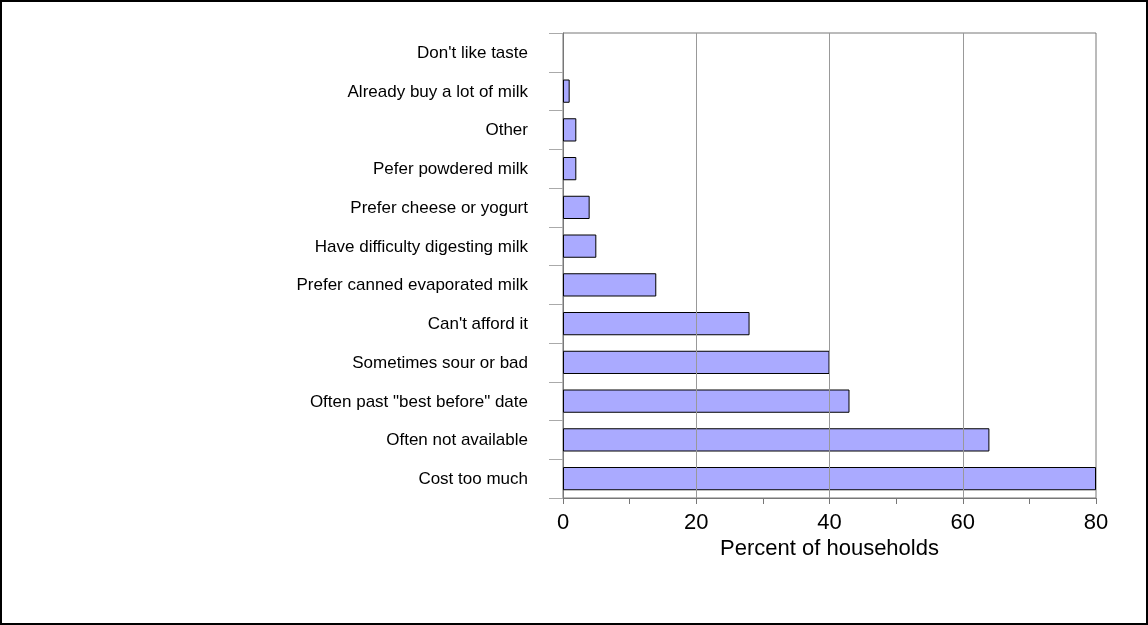 The image size is (1148, 625). What do you see at coordinates (473, 479) in the screenshot?
I see `y-tick-label: Cost too much` at bounding box center [473, 479].